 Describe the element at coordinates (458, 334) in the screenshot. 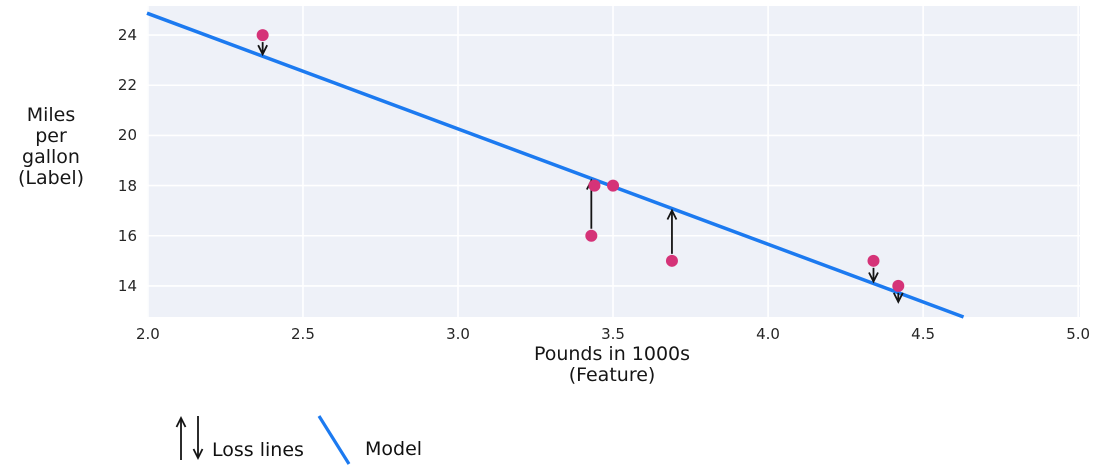

I see `x-tick-label: 3.0` at that location.